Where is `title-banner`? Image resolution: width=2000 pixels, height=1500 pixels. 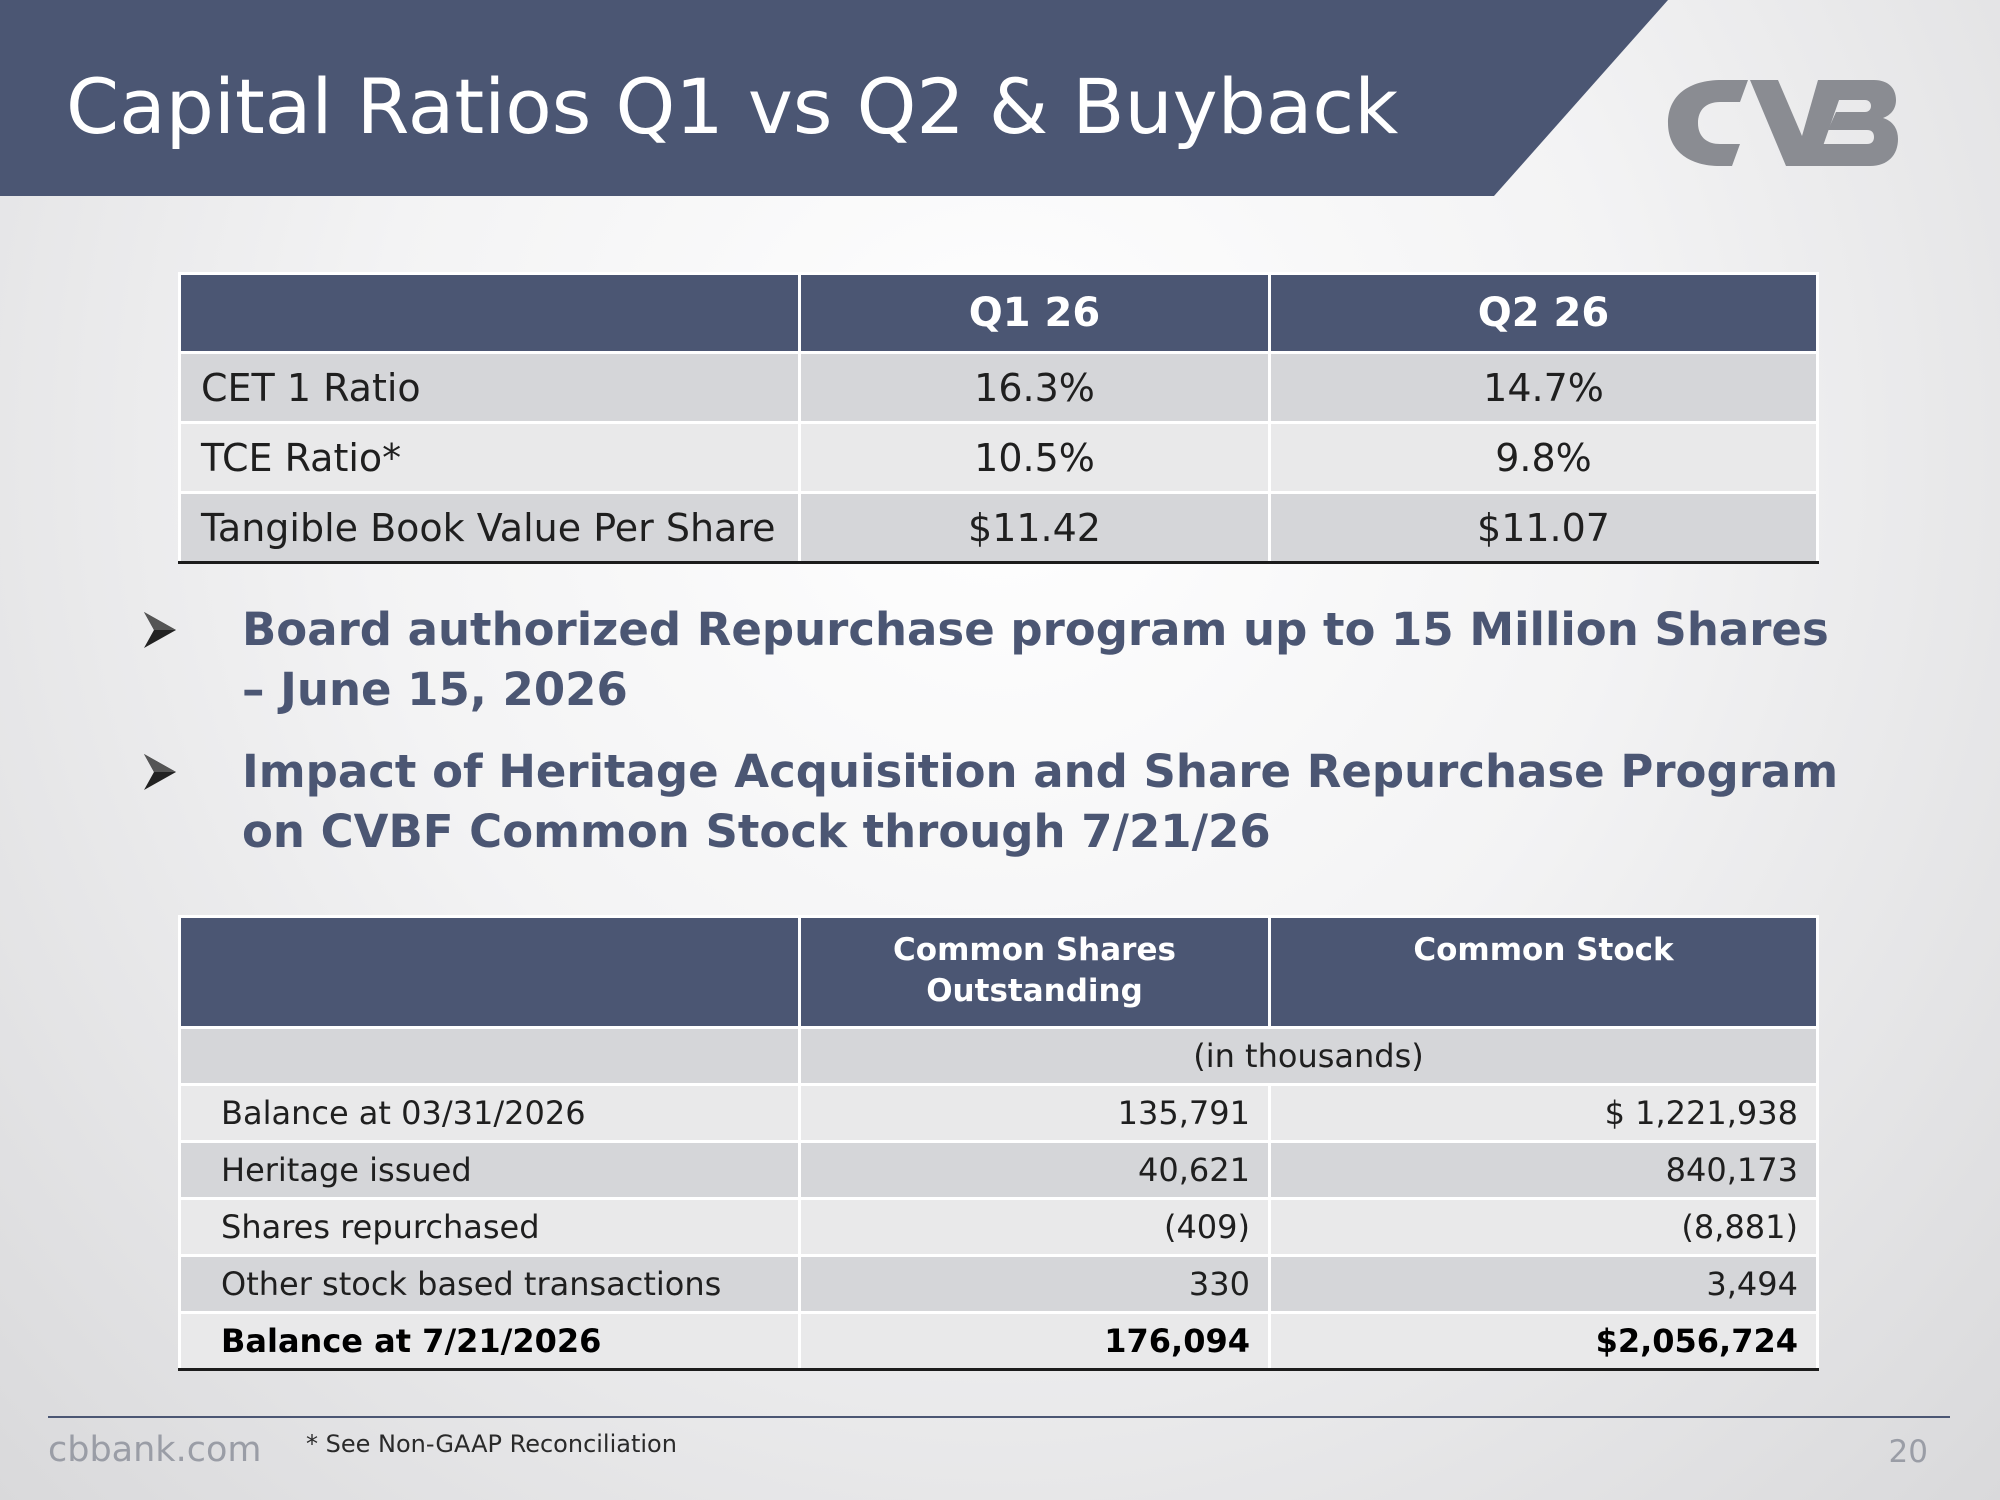 title-banner is located at coordinates (834, 98).